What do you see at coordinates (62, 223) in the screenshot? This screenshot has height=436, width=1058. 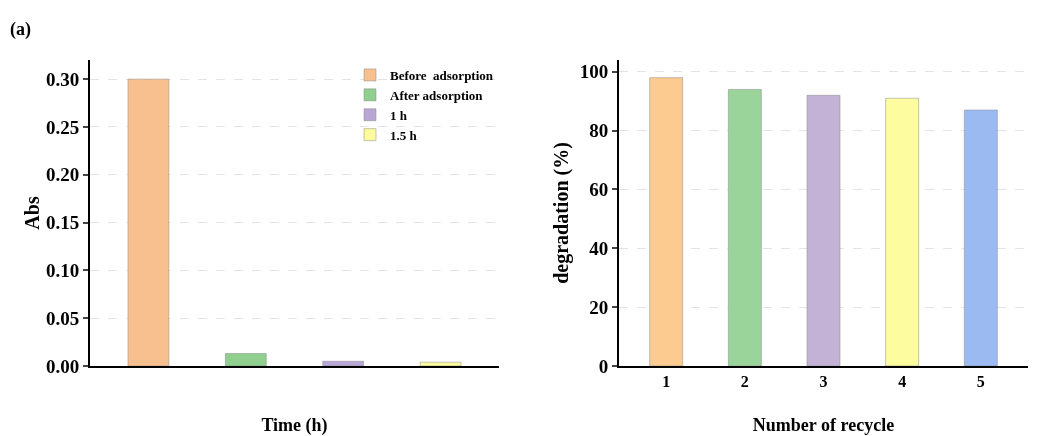 I see `y-tick-label: 0.15` at bounding box center [62, 223].